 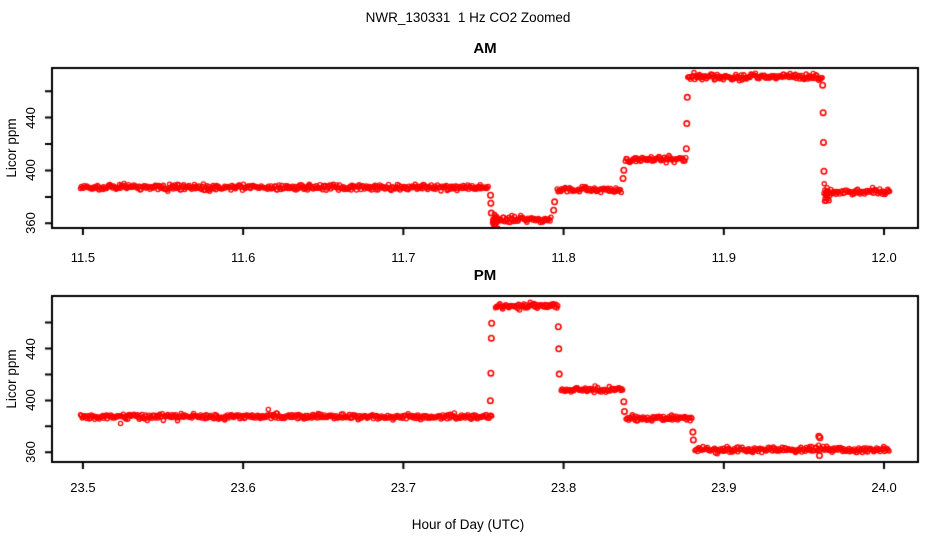 I want to click on x-tick-label: 24.0, so click(x=884, y=487).